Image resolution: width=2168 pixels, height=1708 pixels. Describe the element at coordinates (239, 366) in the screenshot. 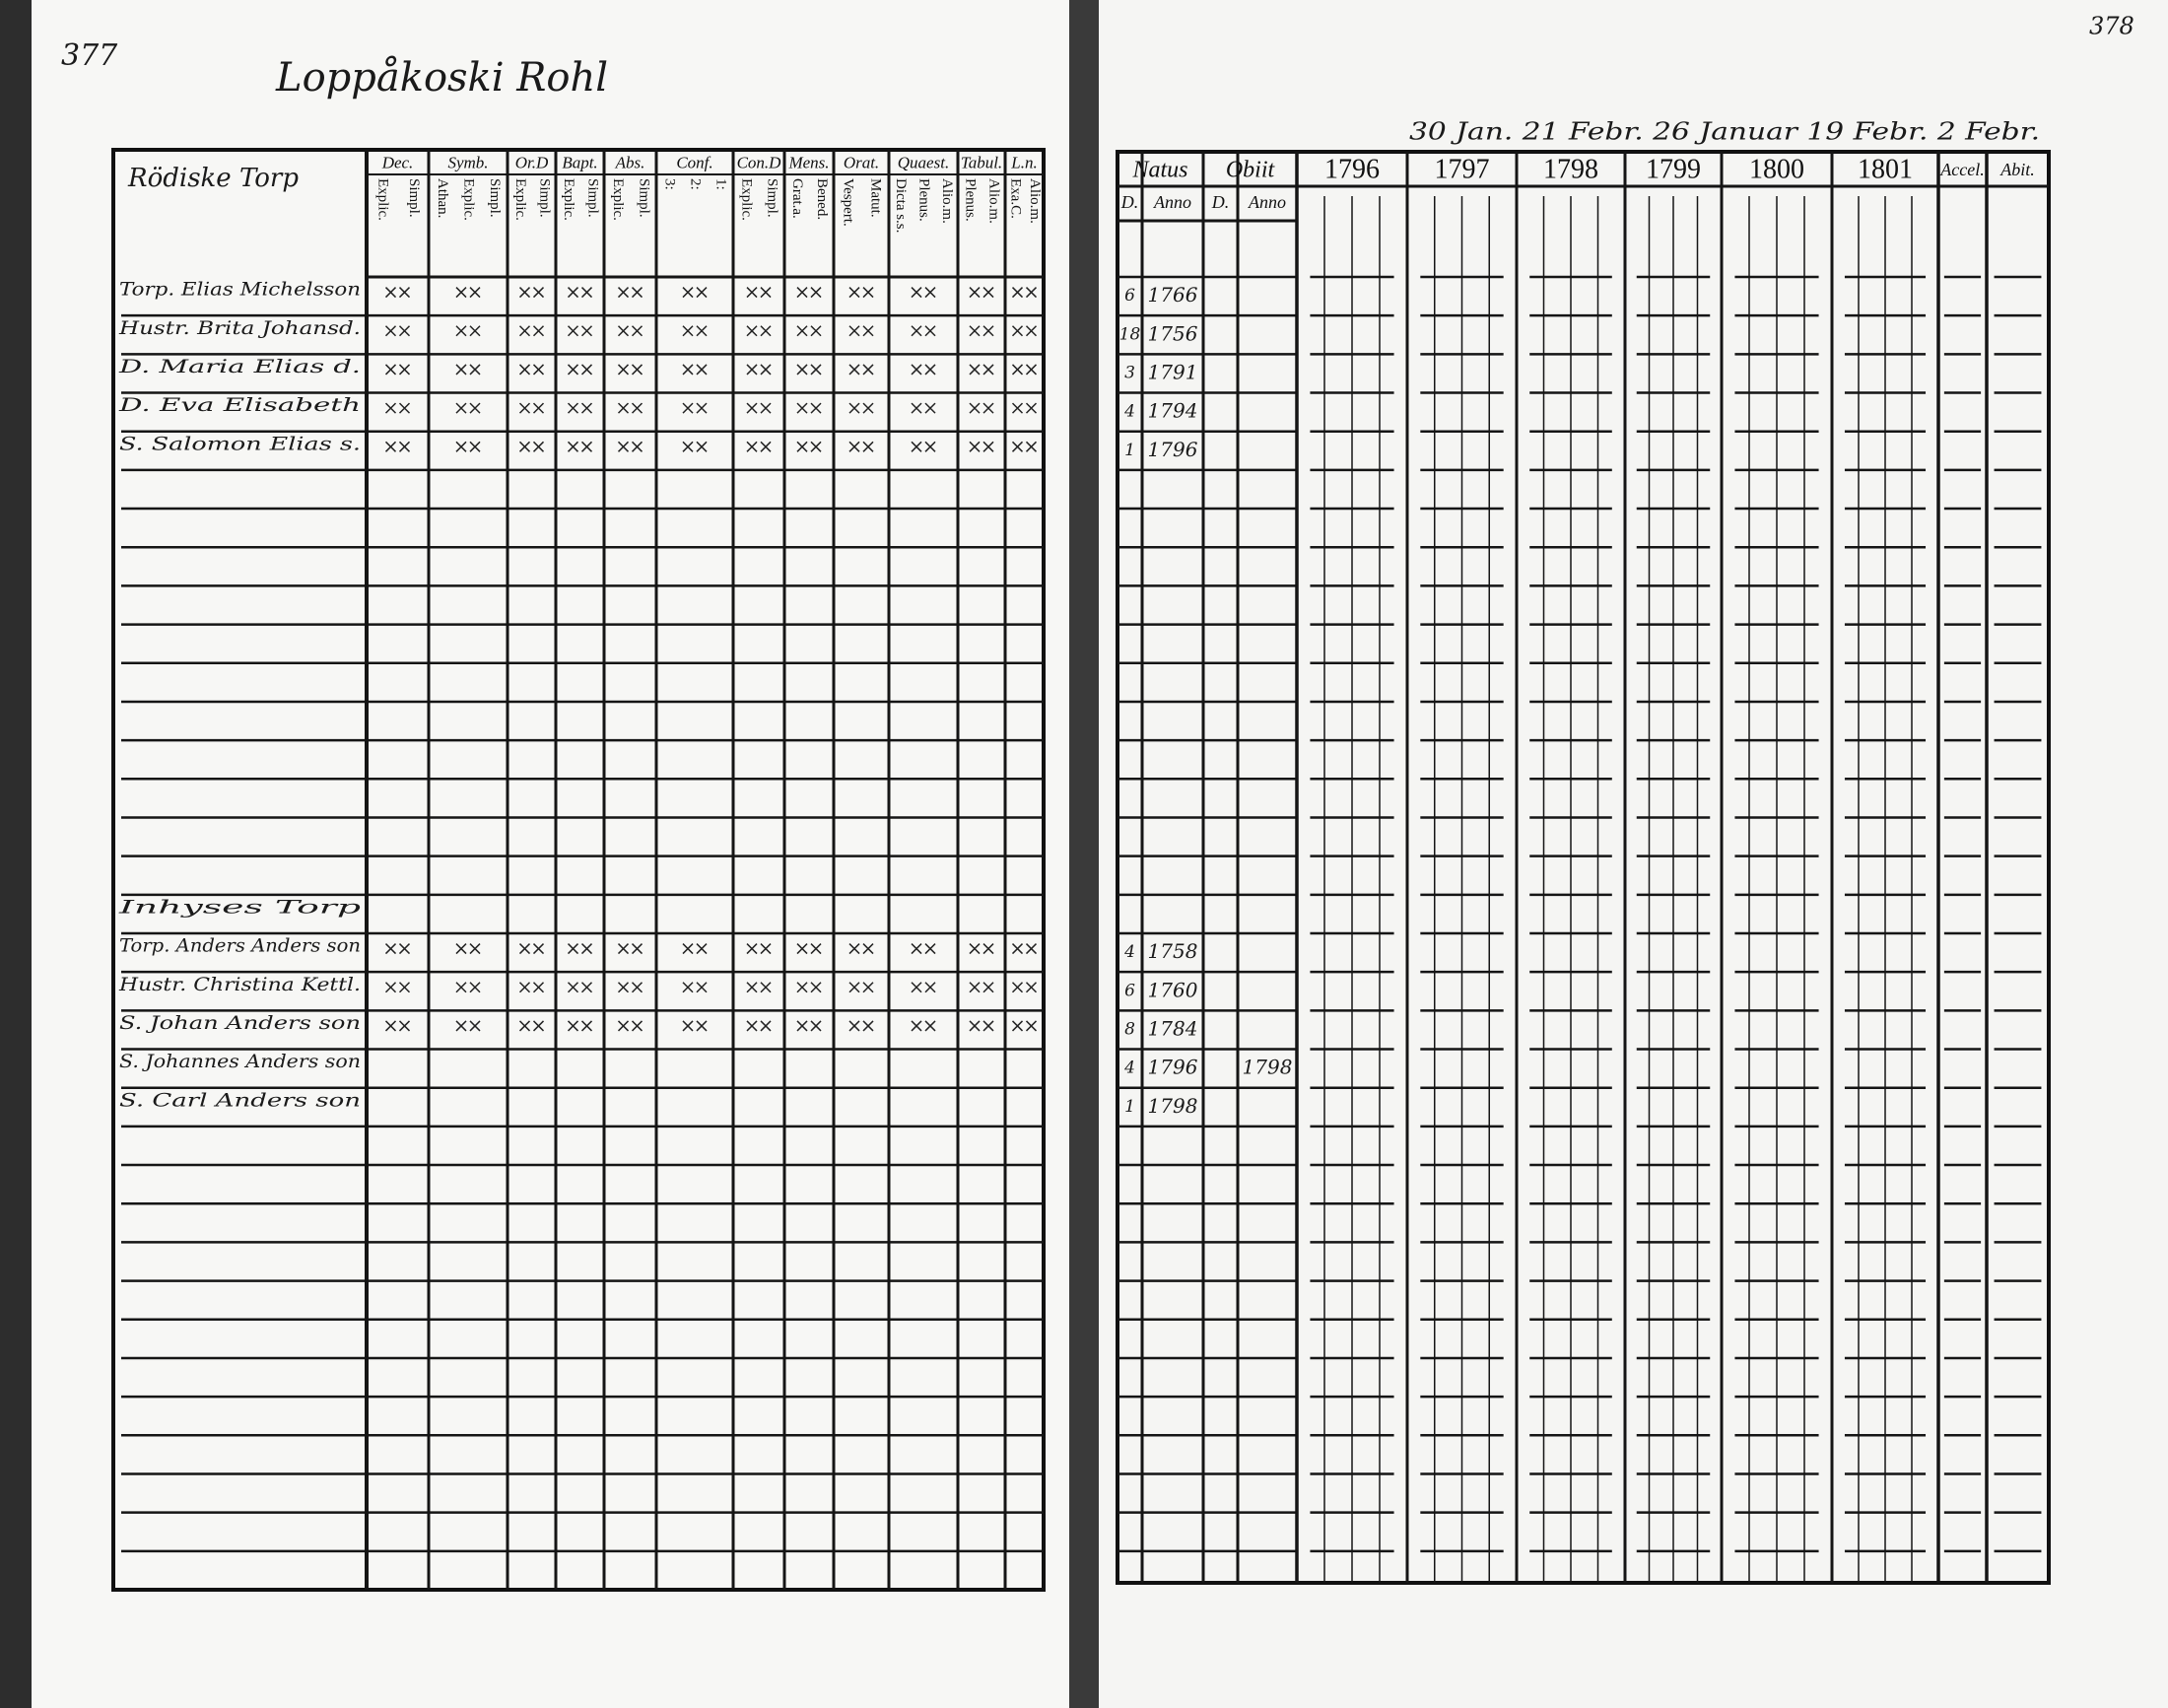

I see `register-name: D. Maria Elias d.` at that location.